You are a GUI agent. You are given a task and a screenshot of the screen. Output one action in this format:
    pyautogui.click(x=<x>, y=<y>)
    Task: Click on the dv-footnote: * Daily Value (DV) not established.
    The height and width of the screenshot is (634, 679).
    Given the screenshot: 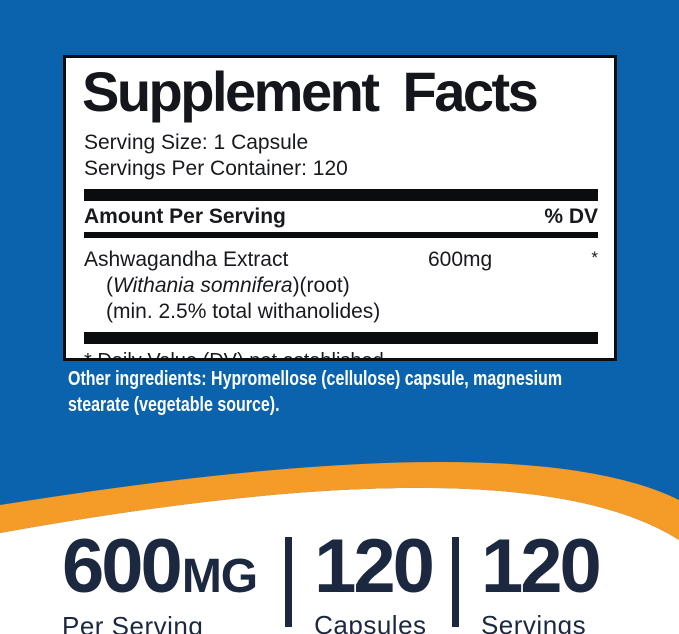 What is the action you would take?
    pyautogui.click(x=341, y=351)
    